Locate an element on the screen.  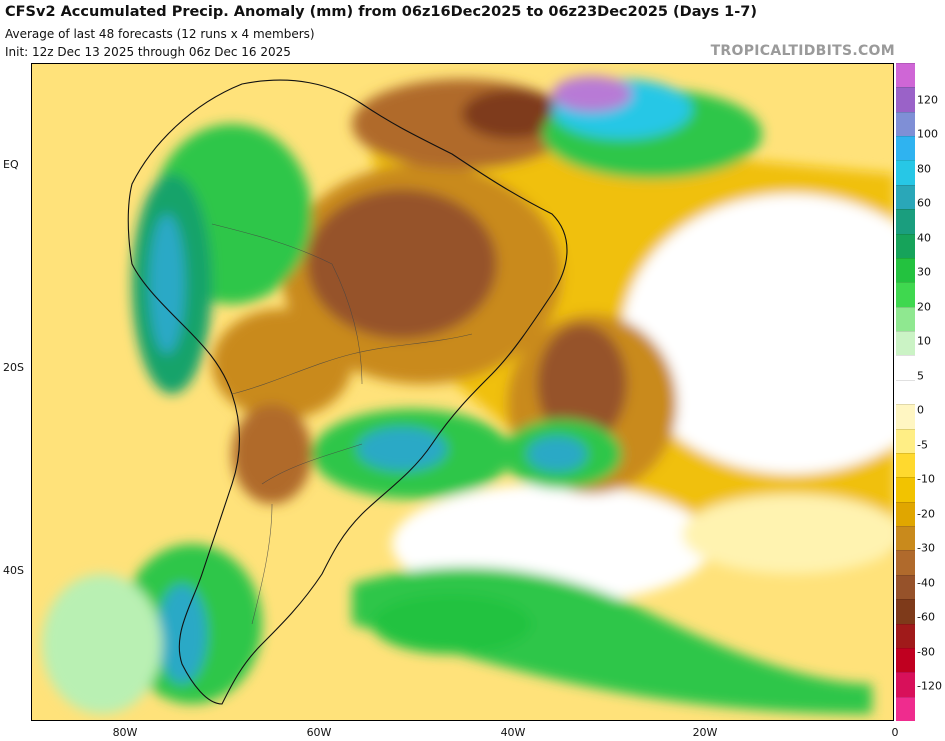
southern-wet-core is located at coordinates (452, 624).